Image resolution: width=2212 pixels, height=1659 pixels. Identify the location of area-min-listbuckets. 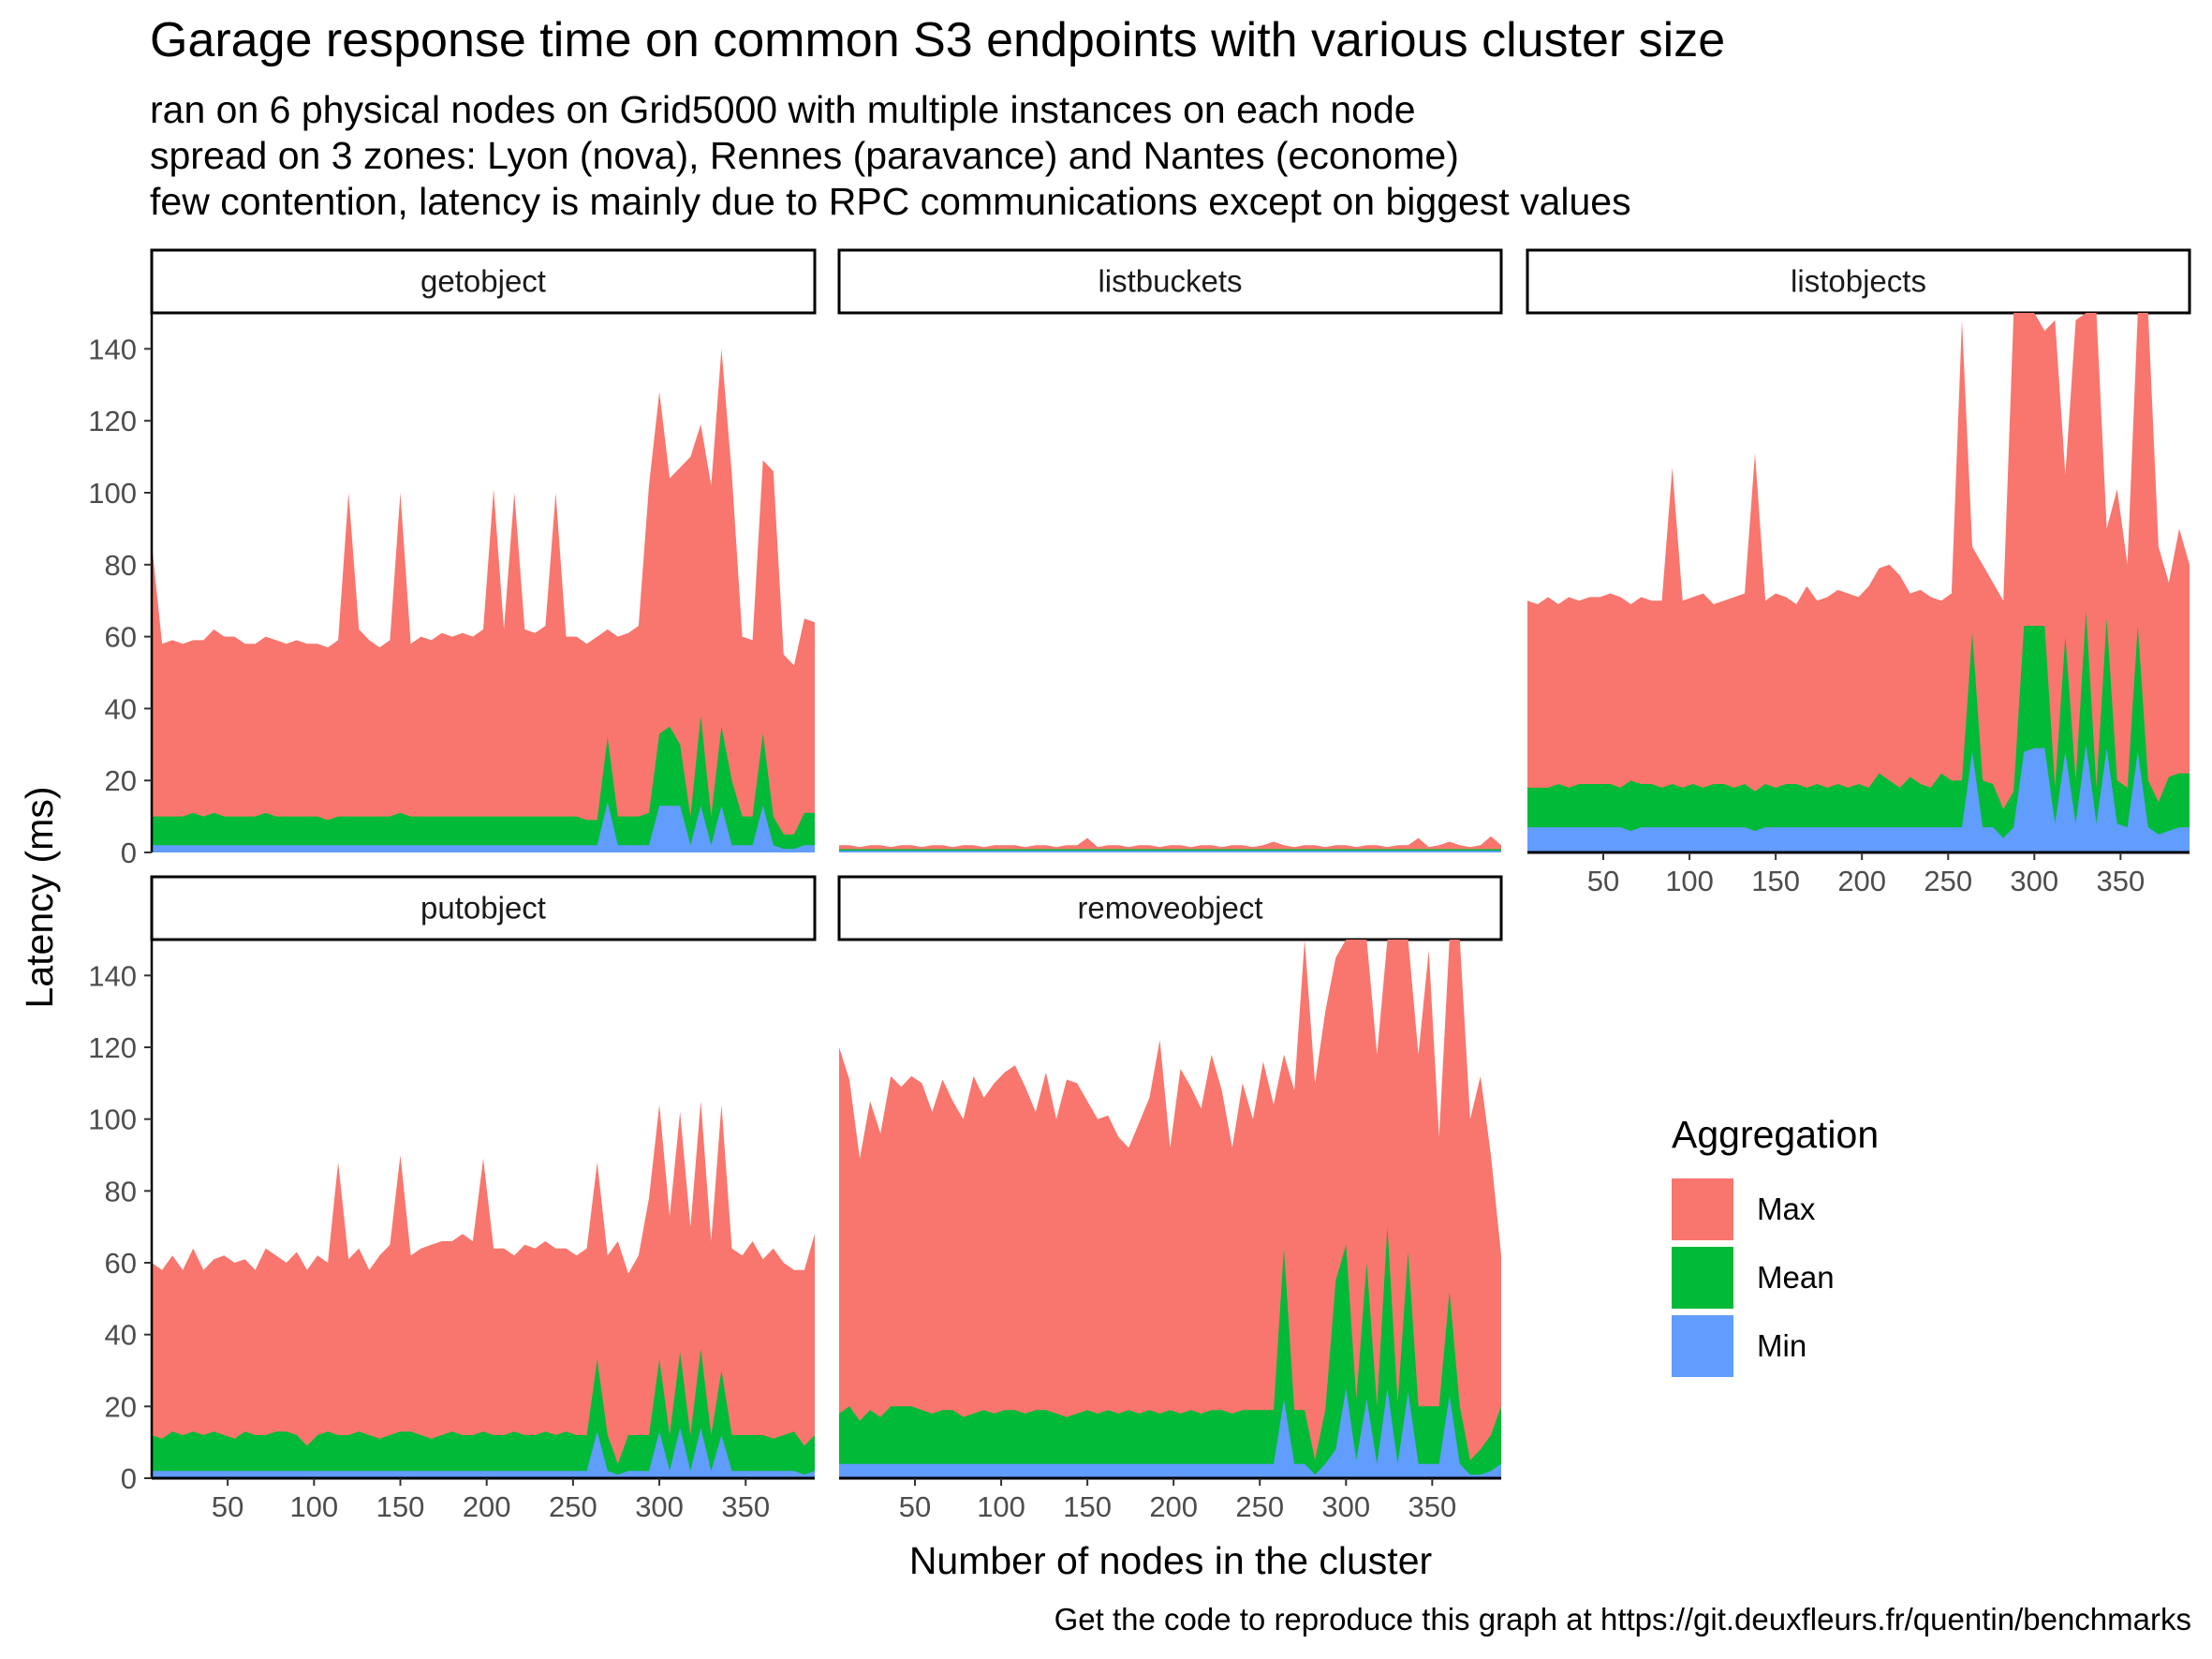
(1170, 852).